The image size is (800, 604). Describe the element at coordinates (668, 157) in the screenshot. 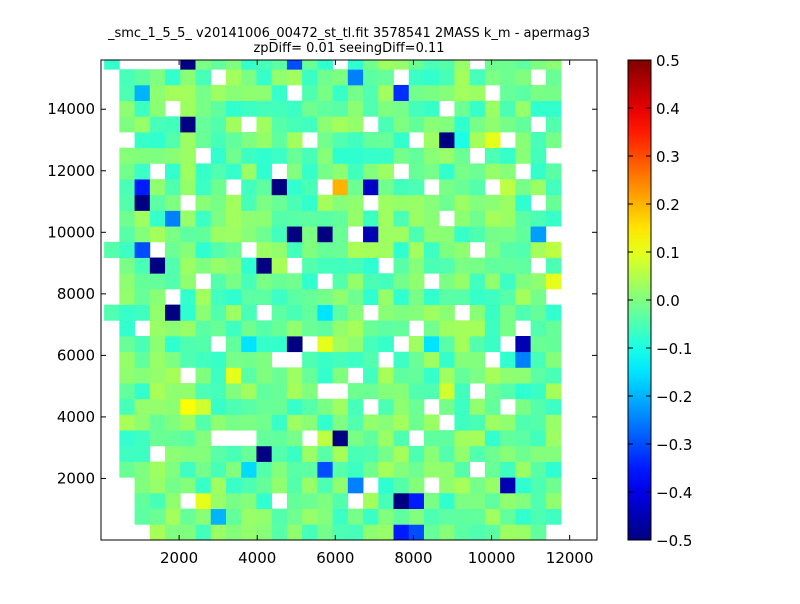

I see `colorbar-tick-label: 0.3` at that location.